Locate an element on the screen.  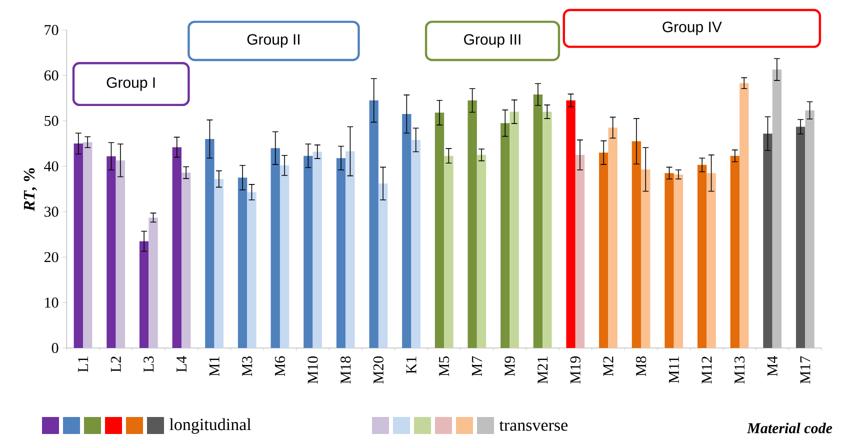
x-tick-label: L4 is located at coordinates (181, 364).